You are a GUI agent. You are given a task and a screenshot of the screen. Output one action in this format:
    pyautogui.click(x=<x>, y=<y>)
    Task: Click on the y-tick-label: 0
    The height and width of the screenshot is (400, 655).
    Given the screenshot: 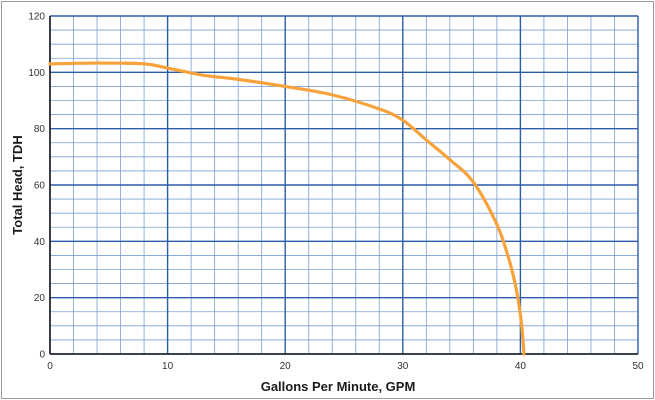 What is the action you would take?
    pyautogui.click(x=42, y=355)
    